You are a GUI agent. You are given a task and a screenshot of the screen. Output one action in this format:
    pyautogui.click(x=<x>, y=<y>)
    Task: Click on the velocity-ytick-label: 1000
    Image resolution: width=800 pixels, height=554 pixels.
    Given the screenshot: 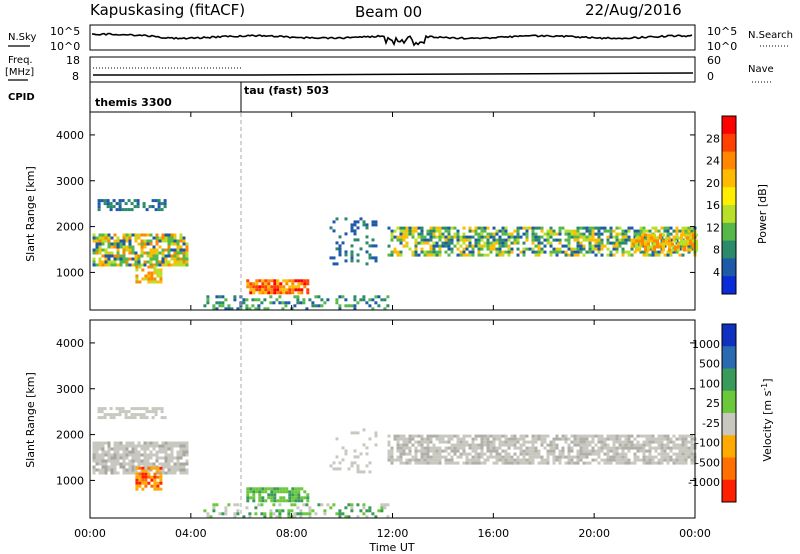 What is the action you would take?
    pyautogui.click(x=70, y=480)
    